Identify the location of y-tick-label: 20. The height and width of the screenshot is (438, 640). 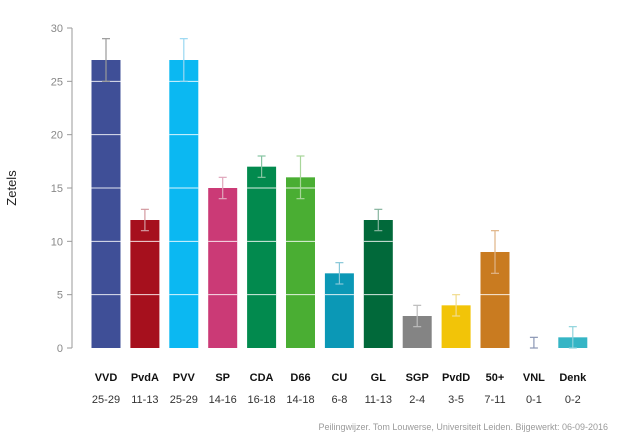
(57, 136).